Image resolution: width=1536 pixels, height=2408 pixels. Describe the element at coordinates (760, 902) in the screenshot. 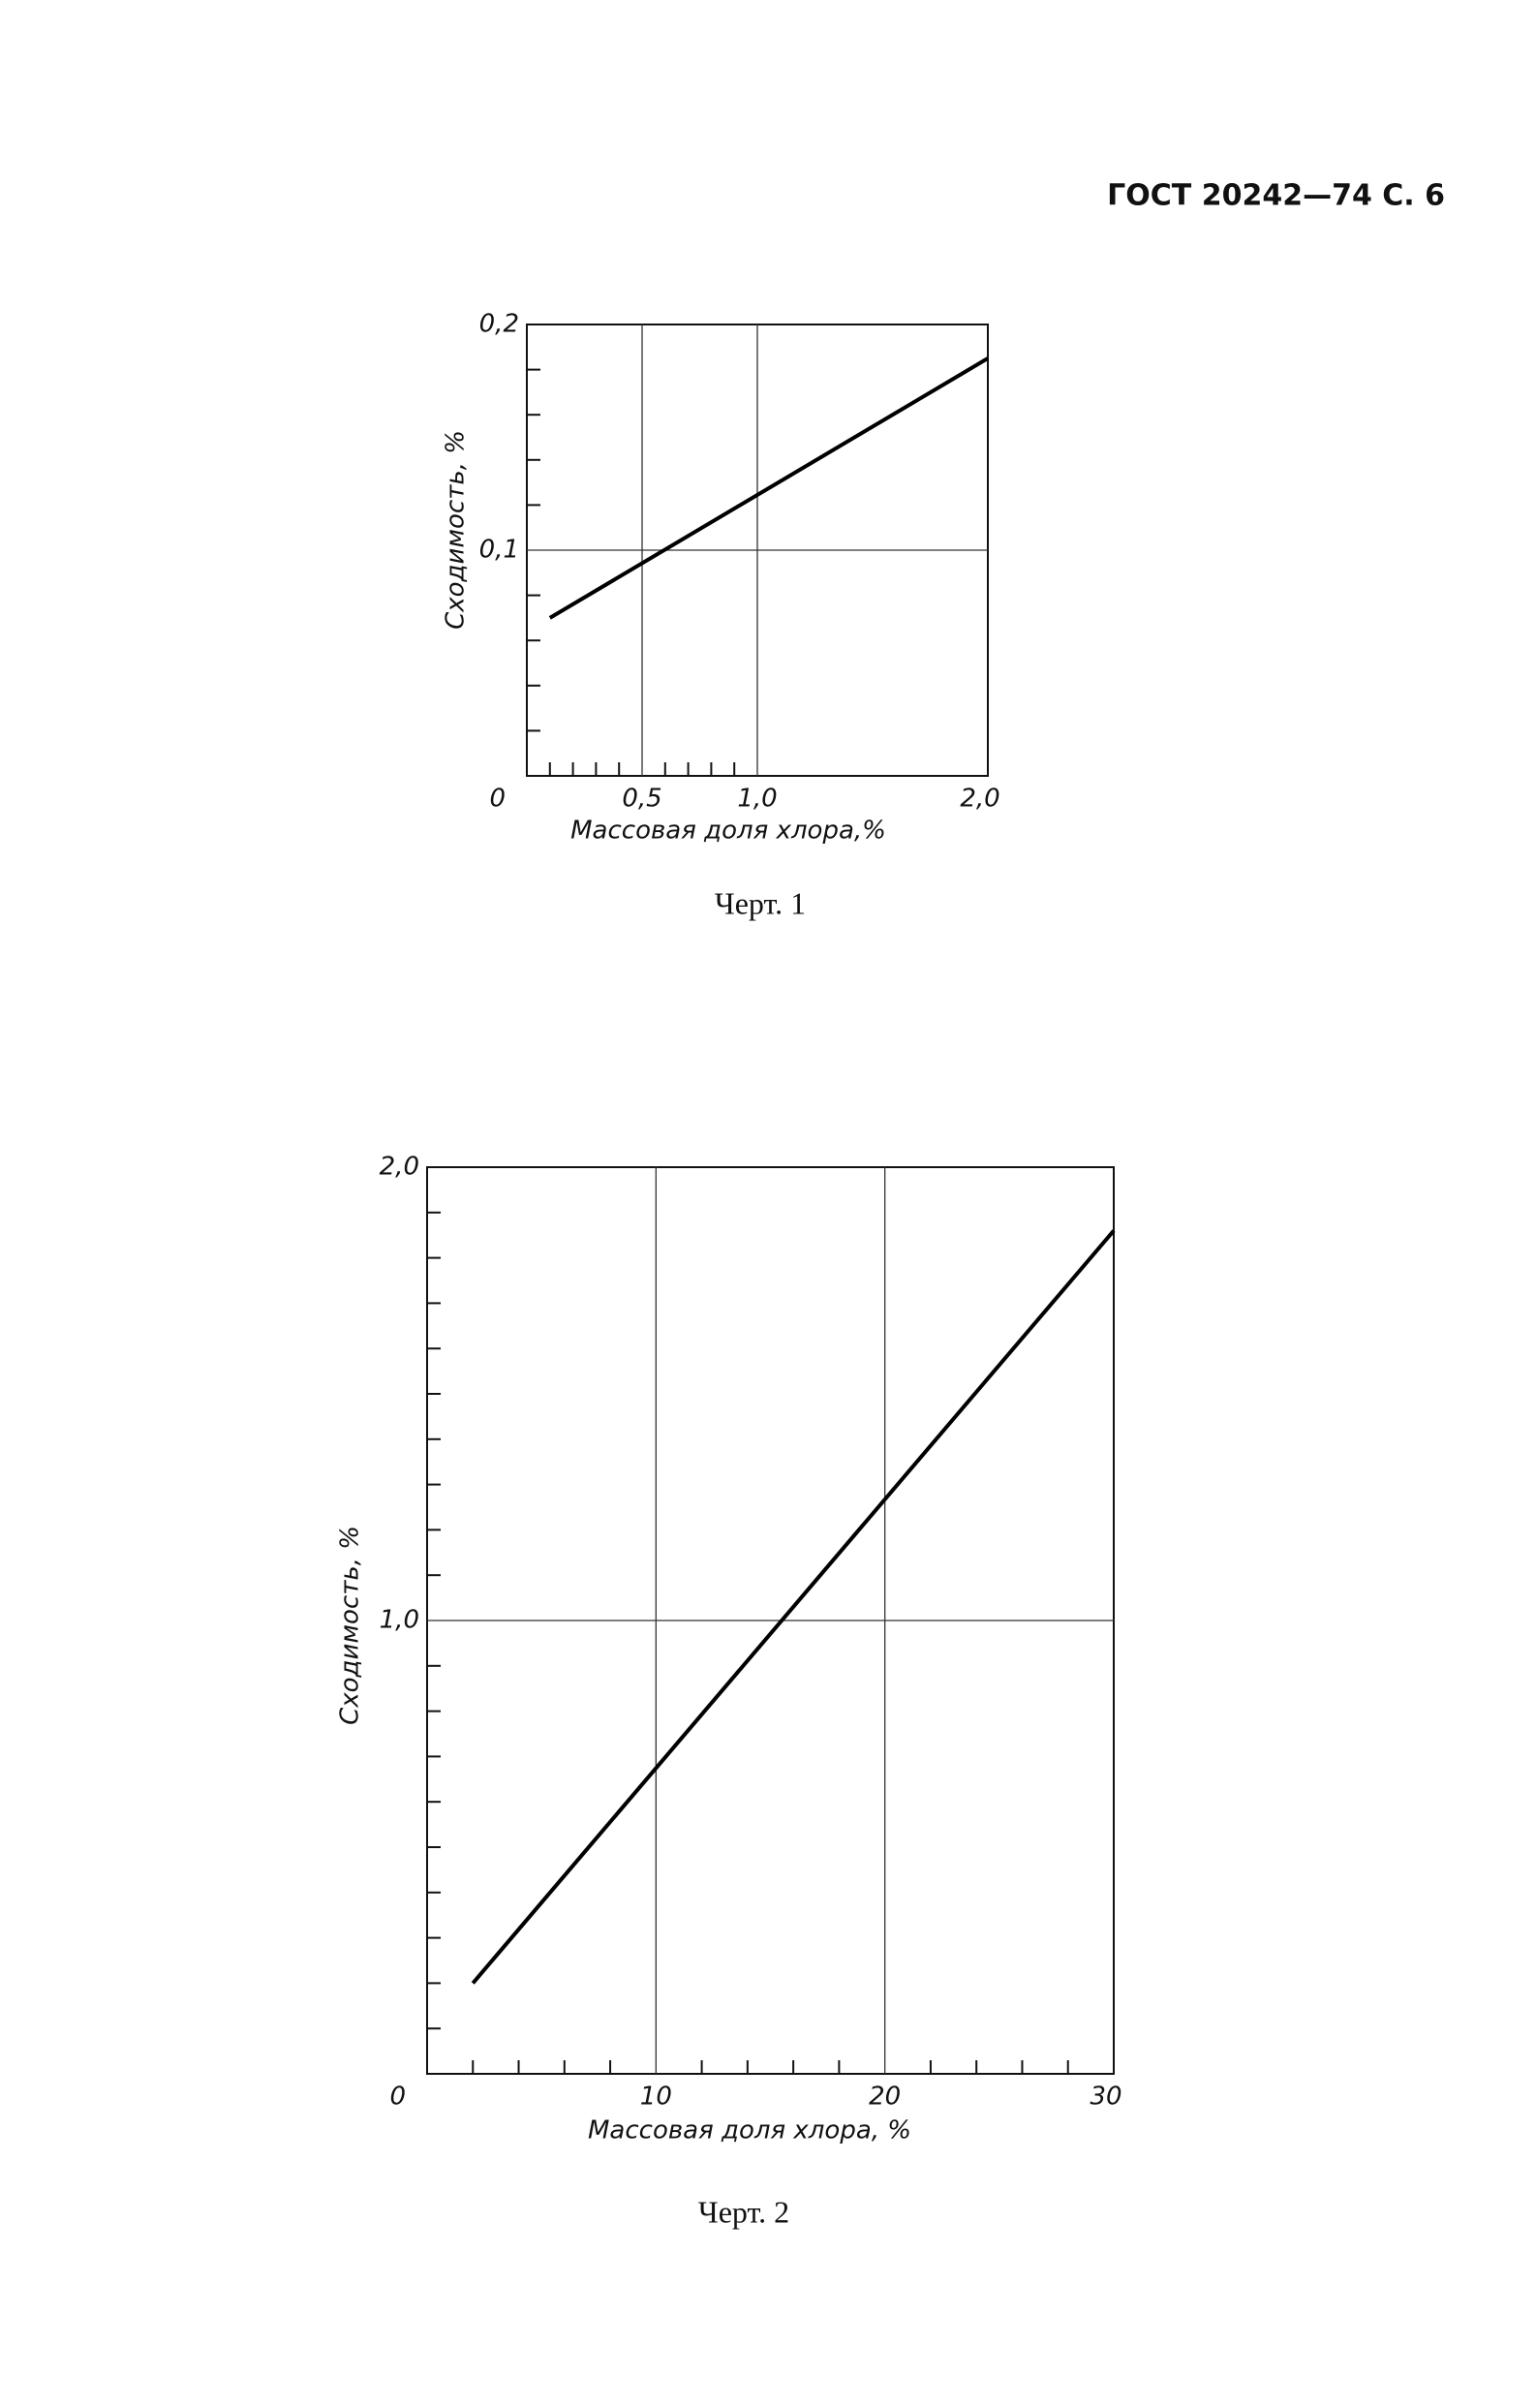

I see `chart-caption: Черт. 1` at that location.